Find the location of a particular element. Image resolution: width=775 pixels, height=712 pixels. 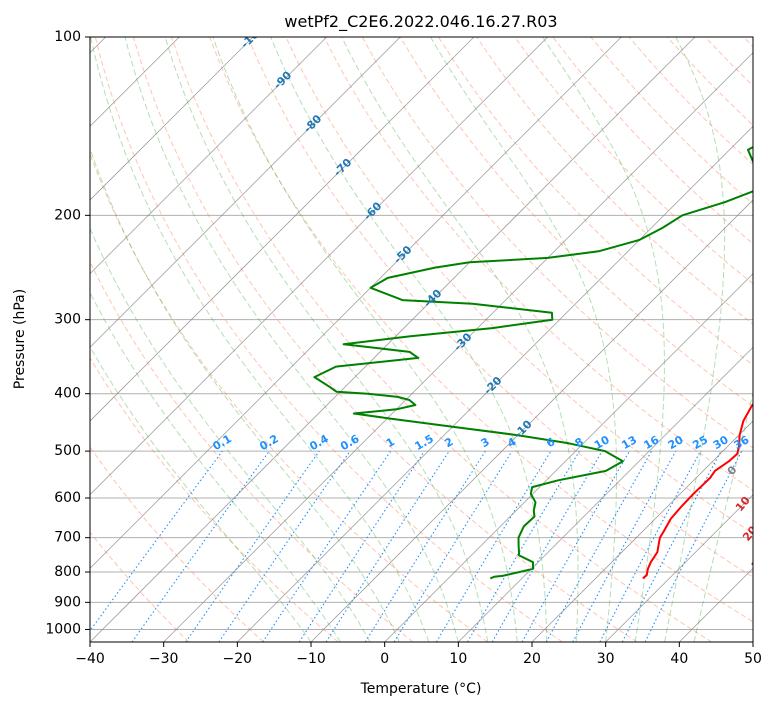

x-tick-label: −20 is located at coordinates (238, 659).